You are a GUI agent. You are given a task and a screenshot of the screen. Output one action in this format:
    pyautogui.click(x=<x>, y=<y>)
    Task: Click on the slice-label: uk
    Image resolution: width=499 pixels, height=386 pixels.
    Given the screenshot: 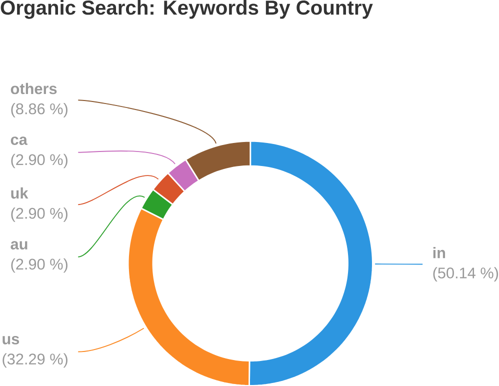 What is the action you would take?
    pyautogui.click(x=19, y=192)
    